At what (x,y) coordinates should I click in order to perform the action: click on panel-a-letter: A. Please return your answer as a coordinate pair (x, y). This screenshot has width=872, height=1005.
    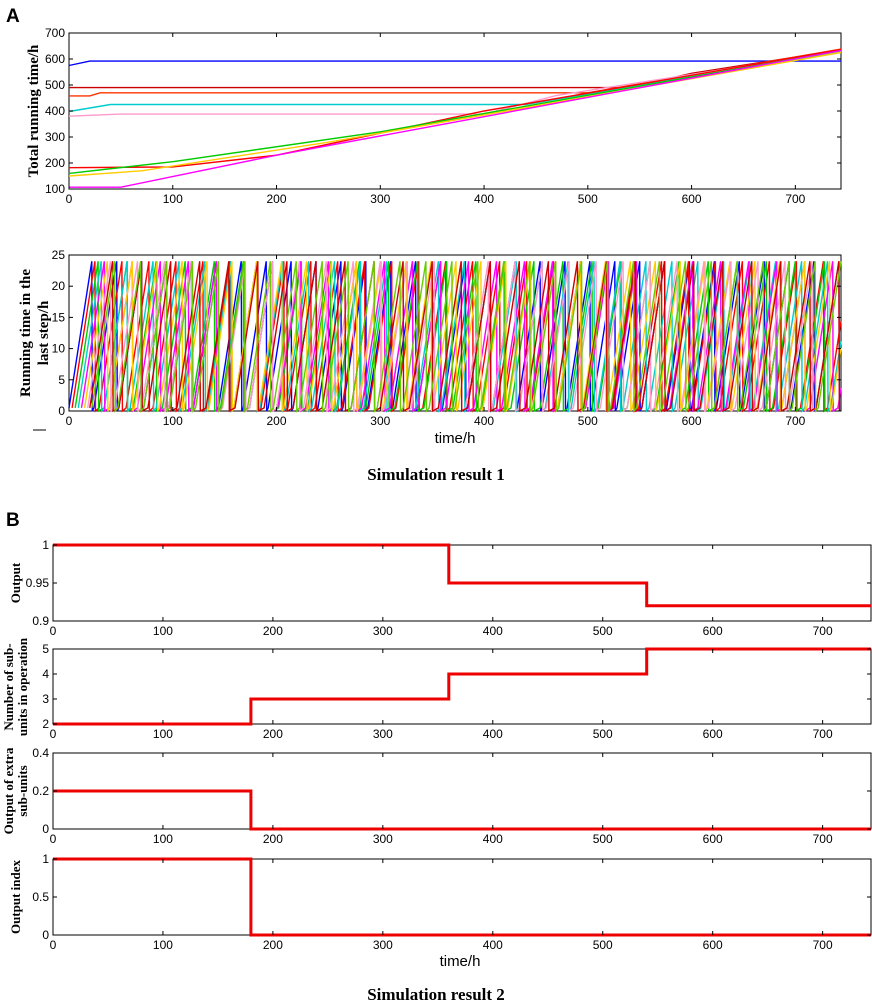
    Looking at the image, I should click on (13, 16).